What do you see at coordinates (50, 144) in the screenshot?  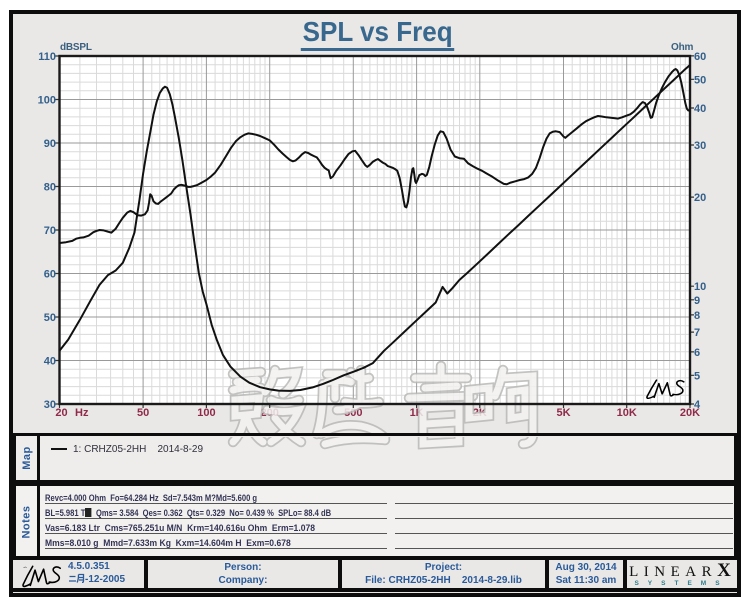 I see `svg-text: 90` at bounding box center [50, 144].